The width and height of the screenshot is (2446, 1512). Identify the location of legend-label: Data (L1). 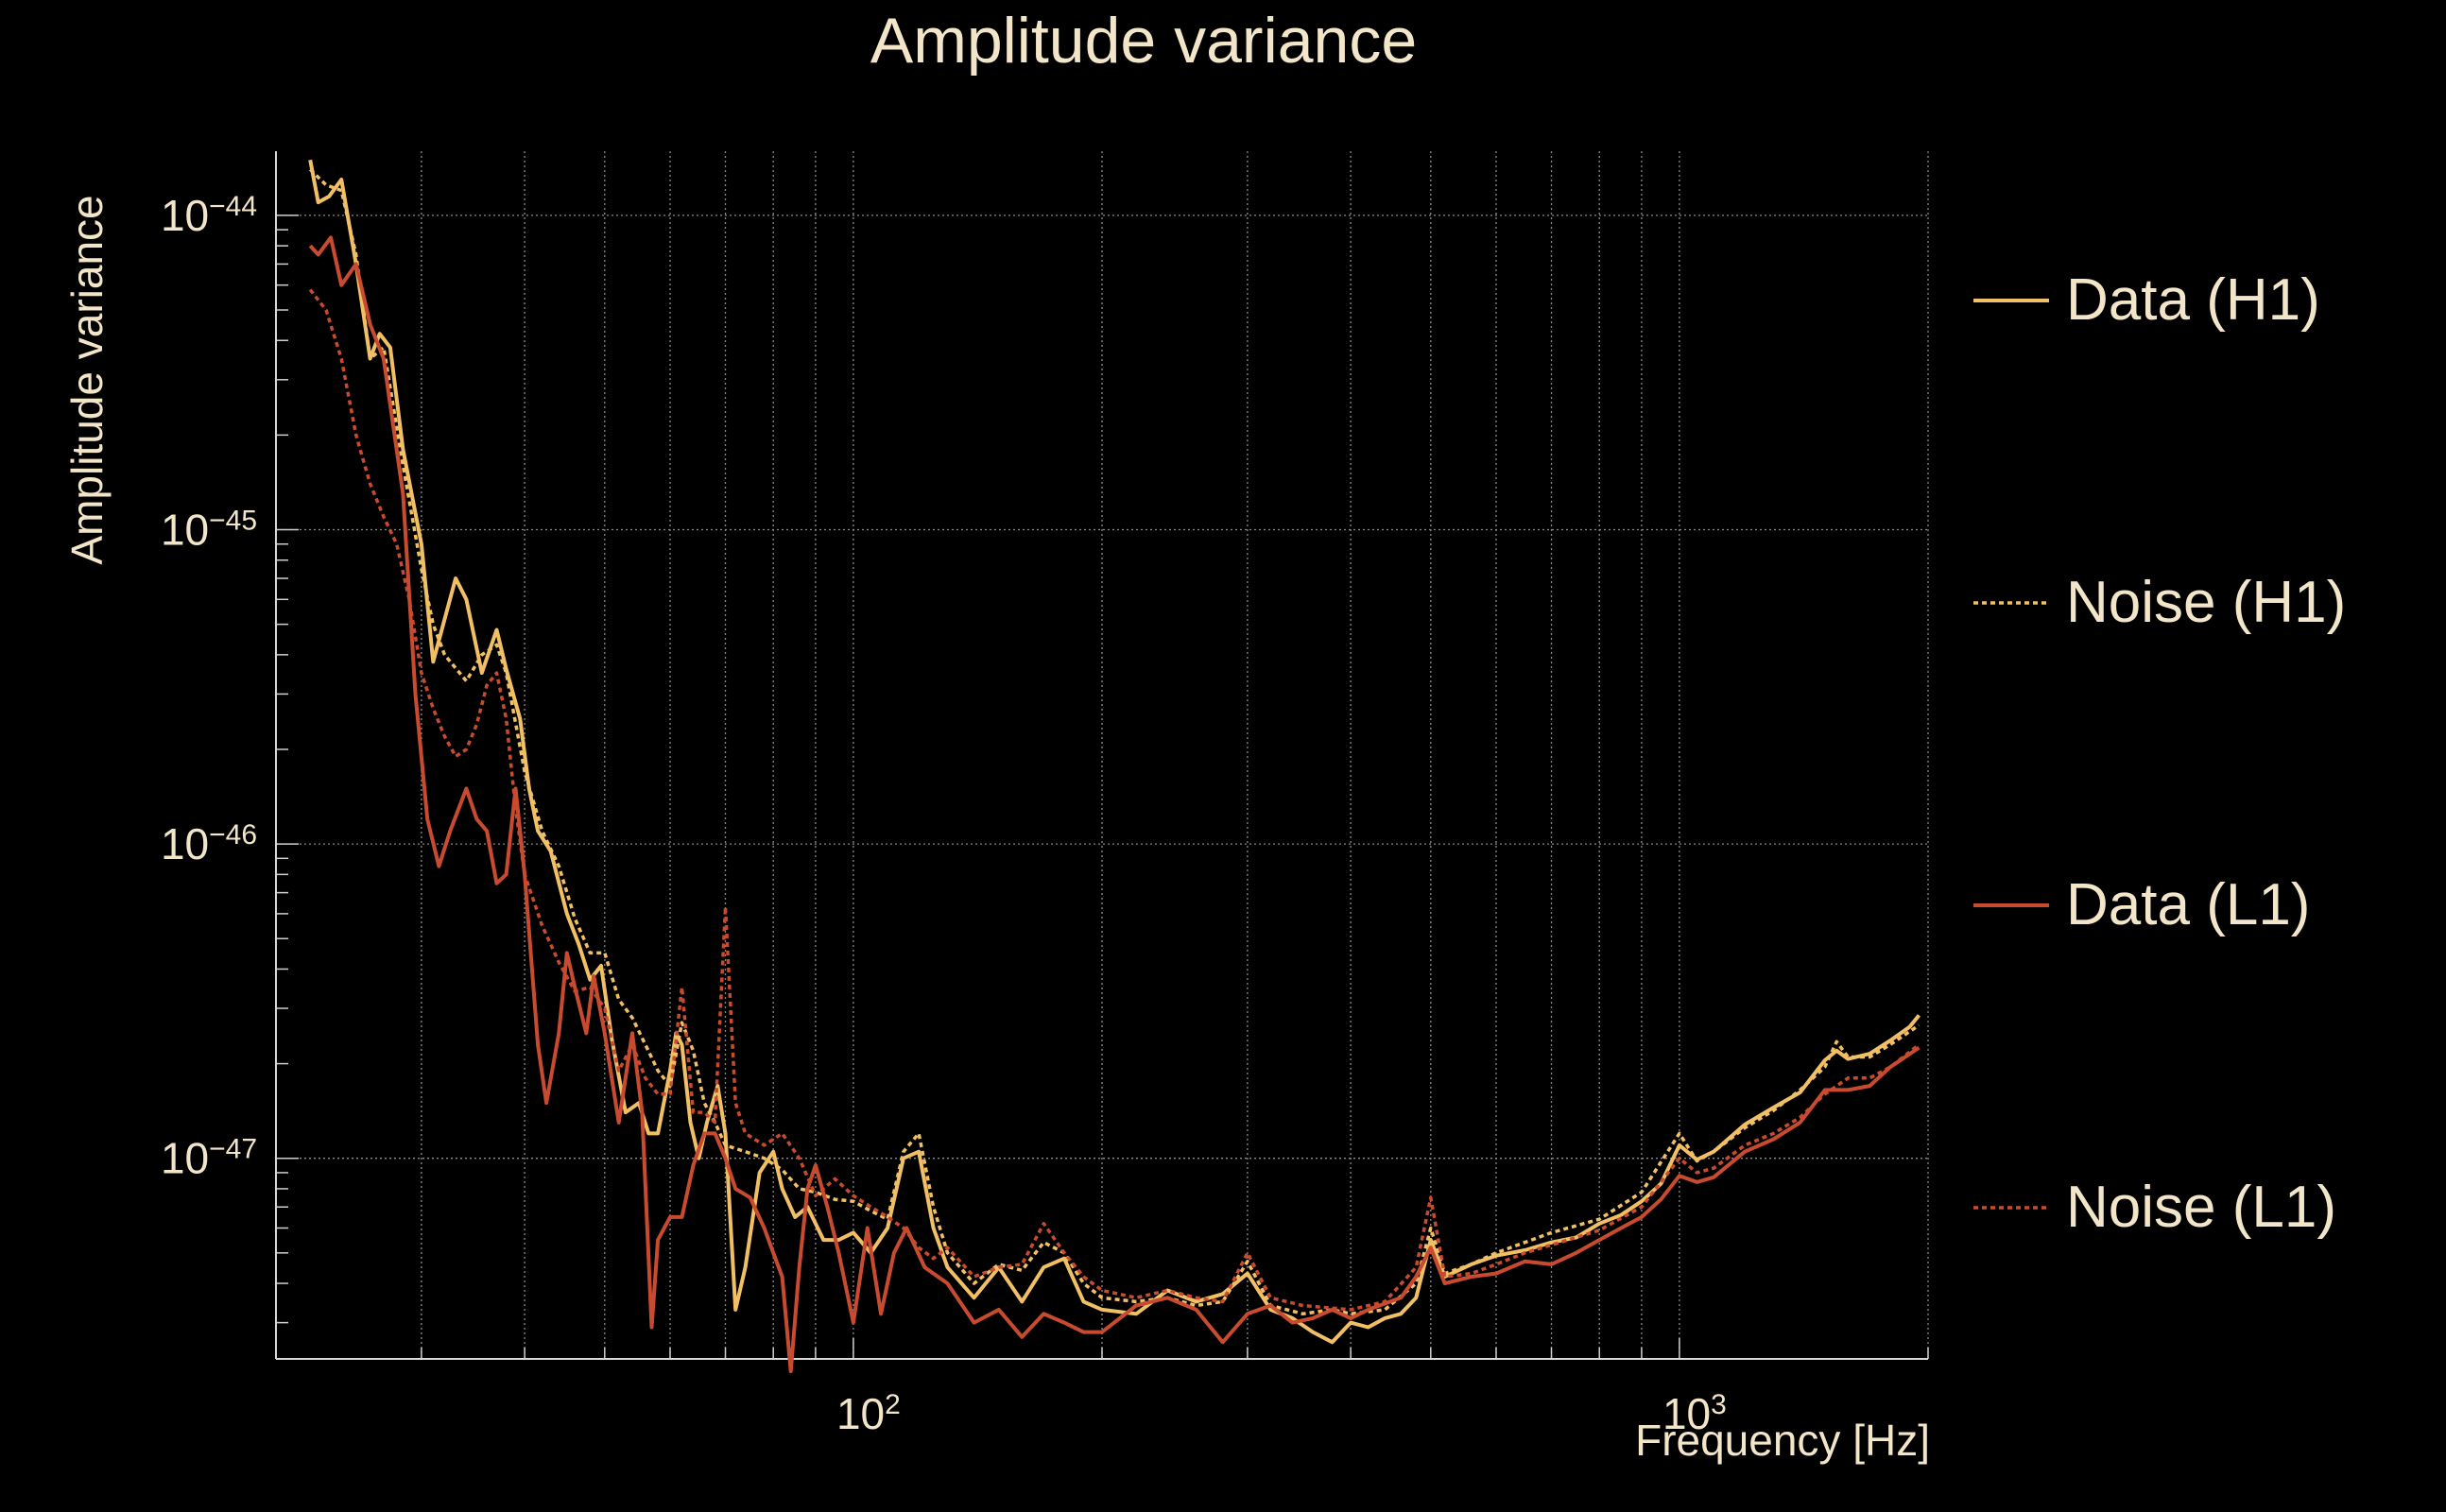
(2188, 904).